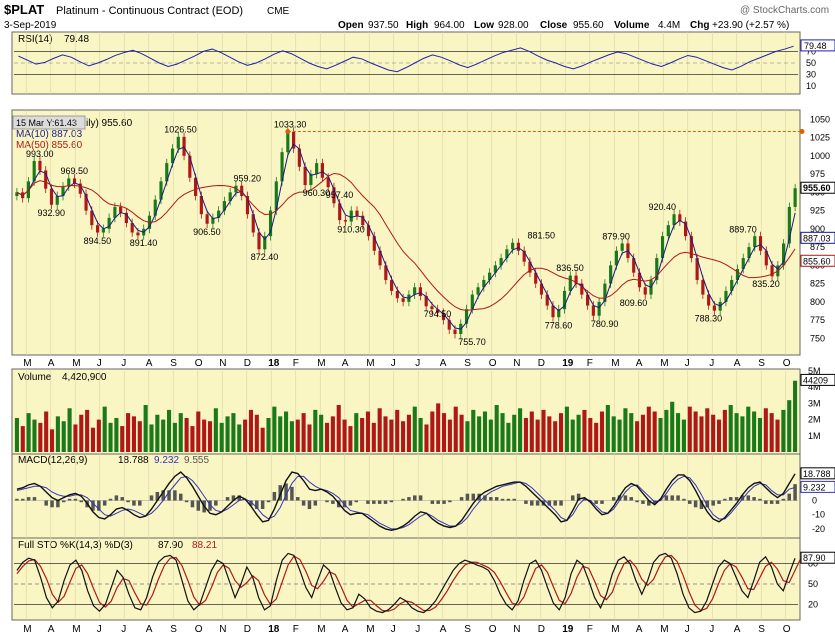 The width and height of the screenshot is (835, 638). Describe the element at coordinates (590, 629) in the screenshot. I see `month-label-bottom: F` at that location.